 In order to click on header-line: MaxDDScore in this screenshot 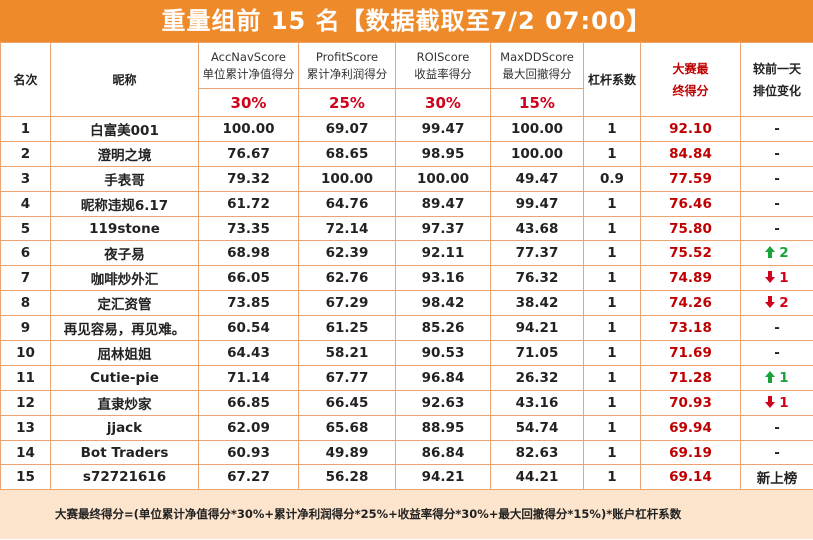, I will do `click(537, 56)`.